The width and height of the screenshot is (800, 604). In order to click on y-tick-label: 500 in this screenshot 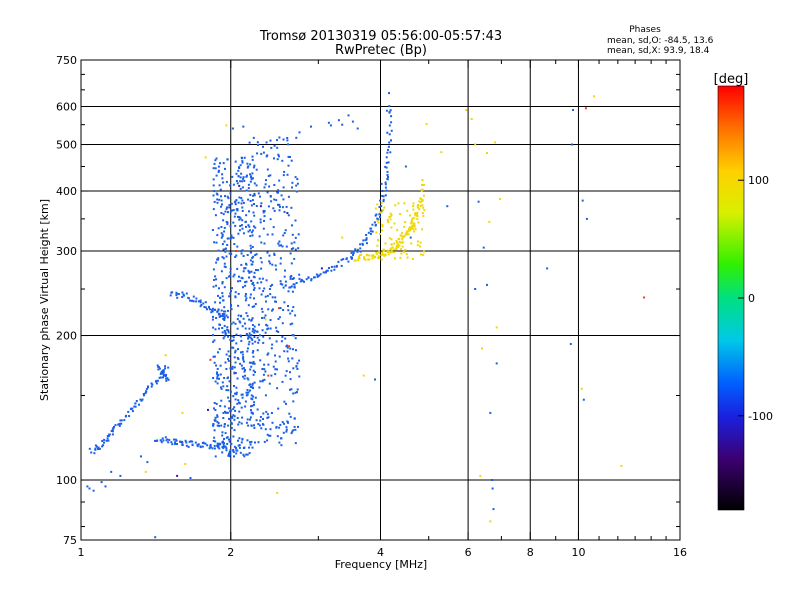, I will do `click(66, 145)`.